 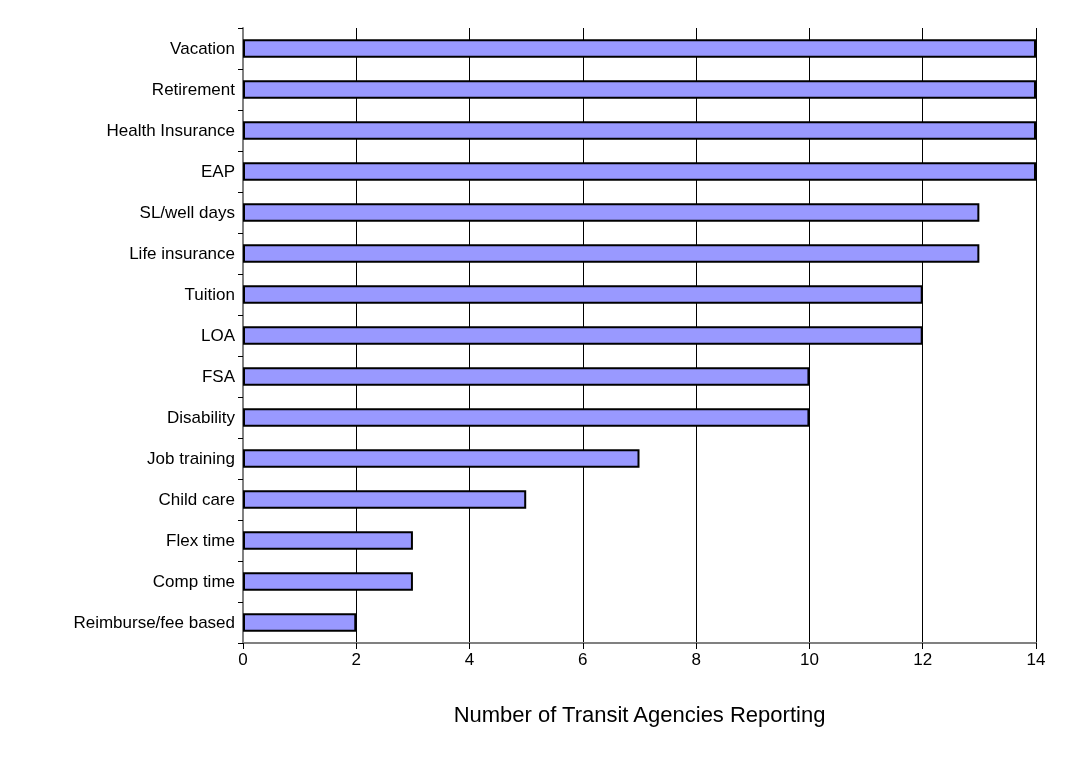 What do you see at coordinates (154, 622) in the screenshot?
I see `y-tick-label: Reimburse/fee based` at bounding box center [154, 622].